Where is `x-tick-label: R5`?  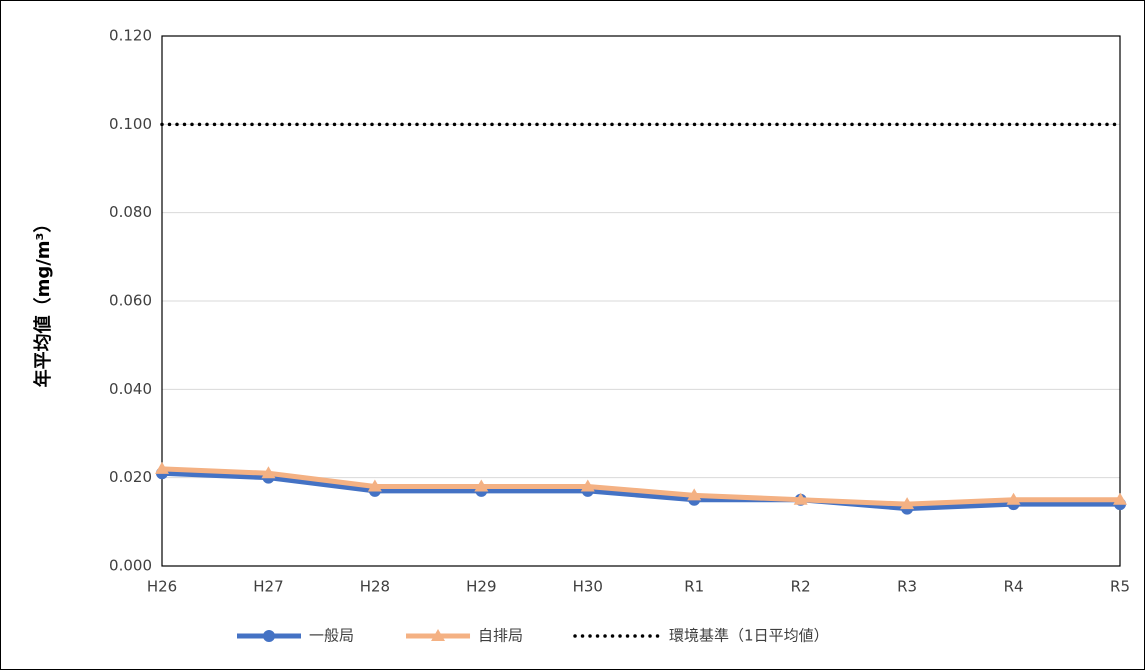 x-tick-label: R5 is located at coordinates (1120, 587).